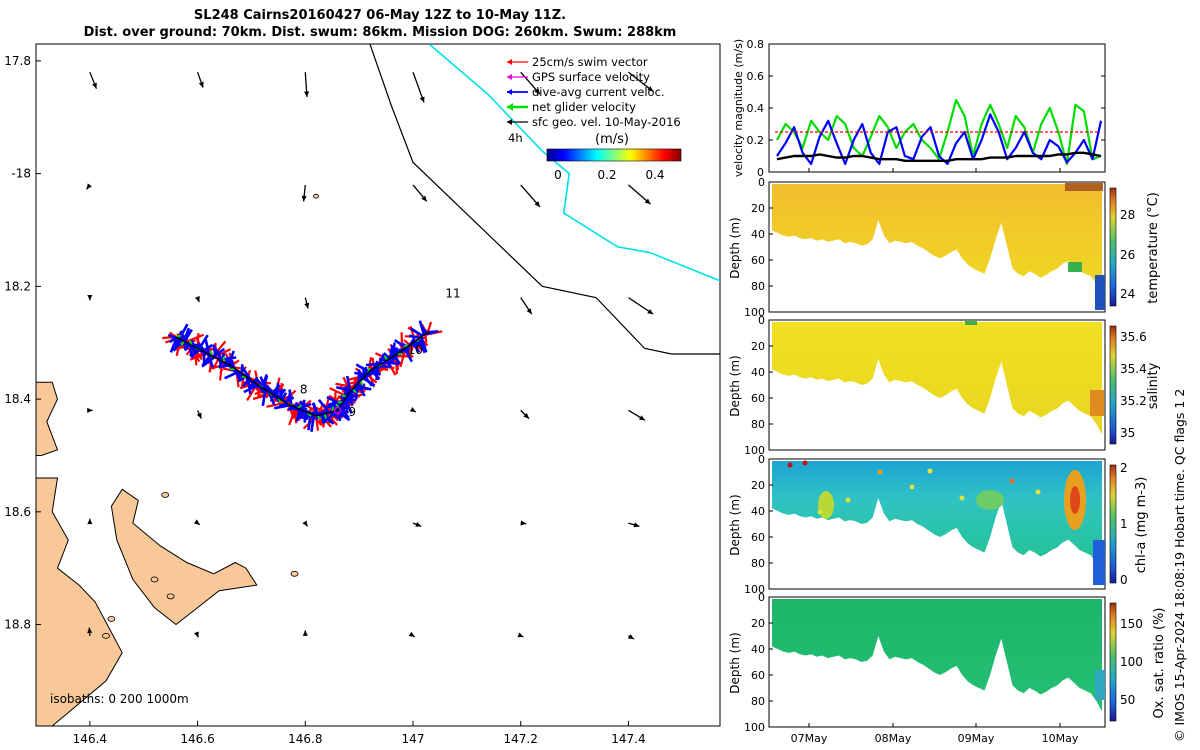 The width and height of the screenshot is (1200, 750). I want to click on y-tick-label: 18.8, so click(17, 625).